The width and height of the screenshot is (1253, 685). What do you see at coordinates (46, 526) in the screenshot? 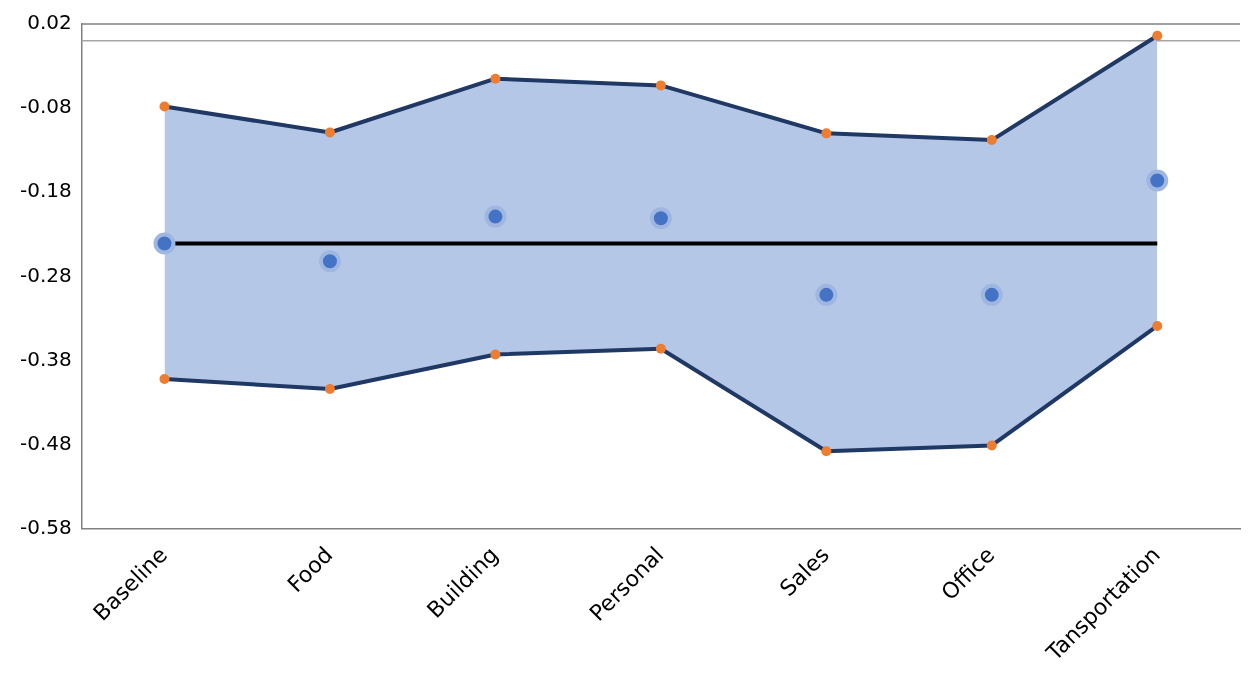
I see `y-tick-label: -0.58` at bounding box center [46, 526].